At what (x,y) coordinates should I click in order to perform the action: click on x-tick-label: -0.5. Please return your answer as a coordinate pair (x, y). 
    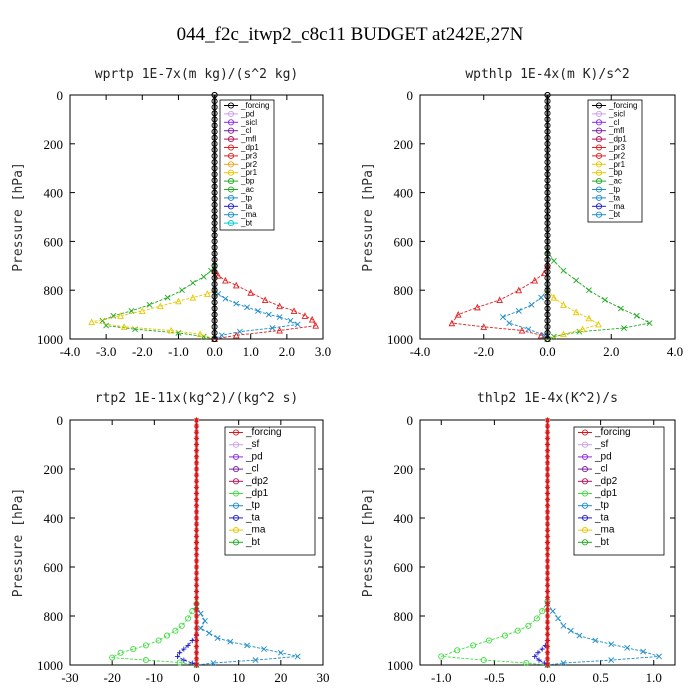
    Looking at the image, I should click on (494, 677).